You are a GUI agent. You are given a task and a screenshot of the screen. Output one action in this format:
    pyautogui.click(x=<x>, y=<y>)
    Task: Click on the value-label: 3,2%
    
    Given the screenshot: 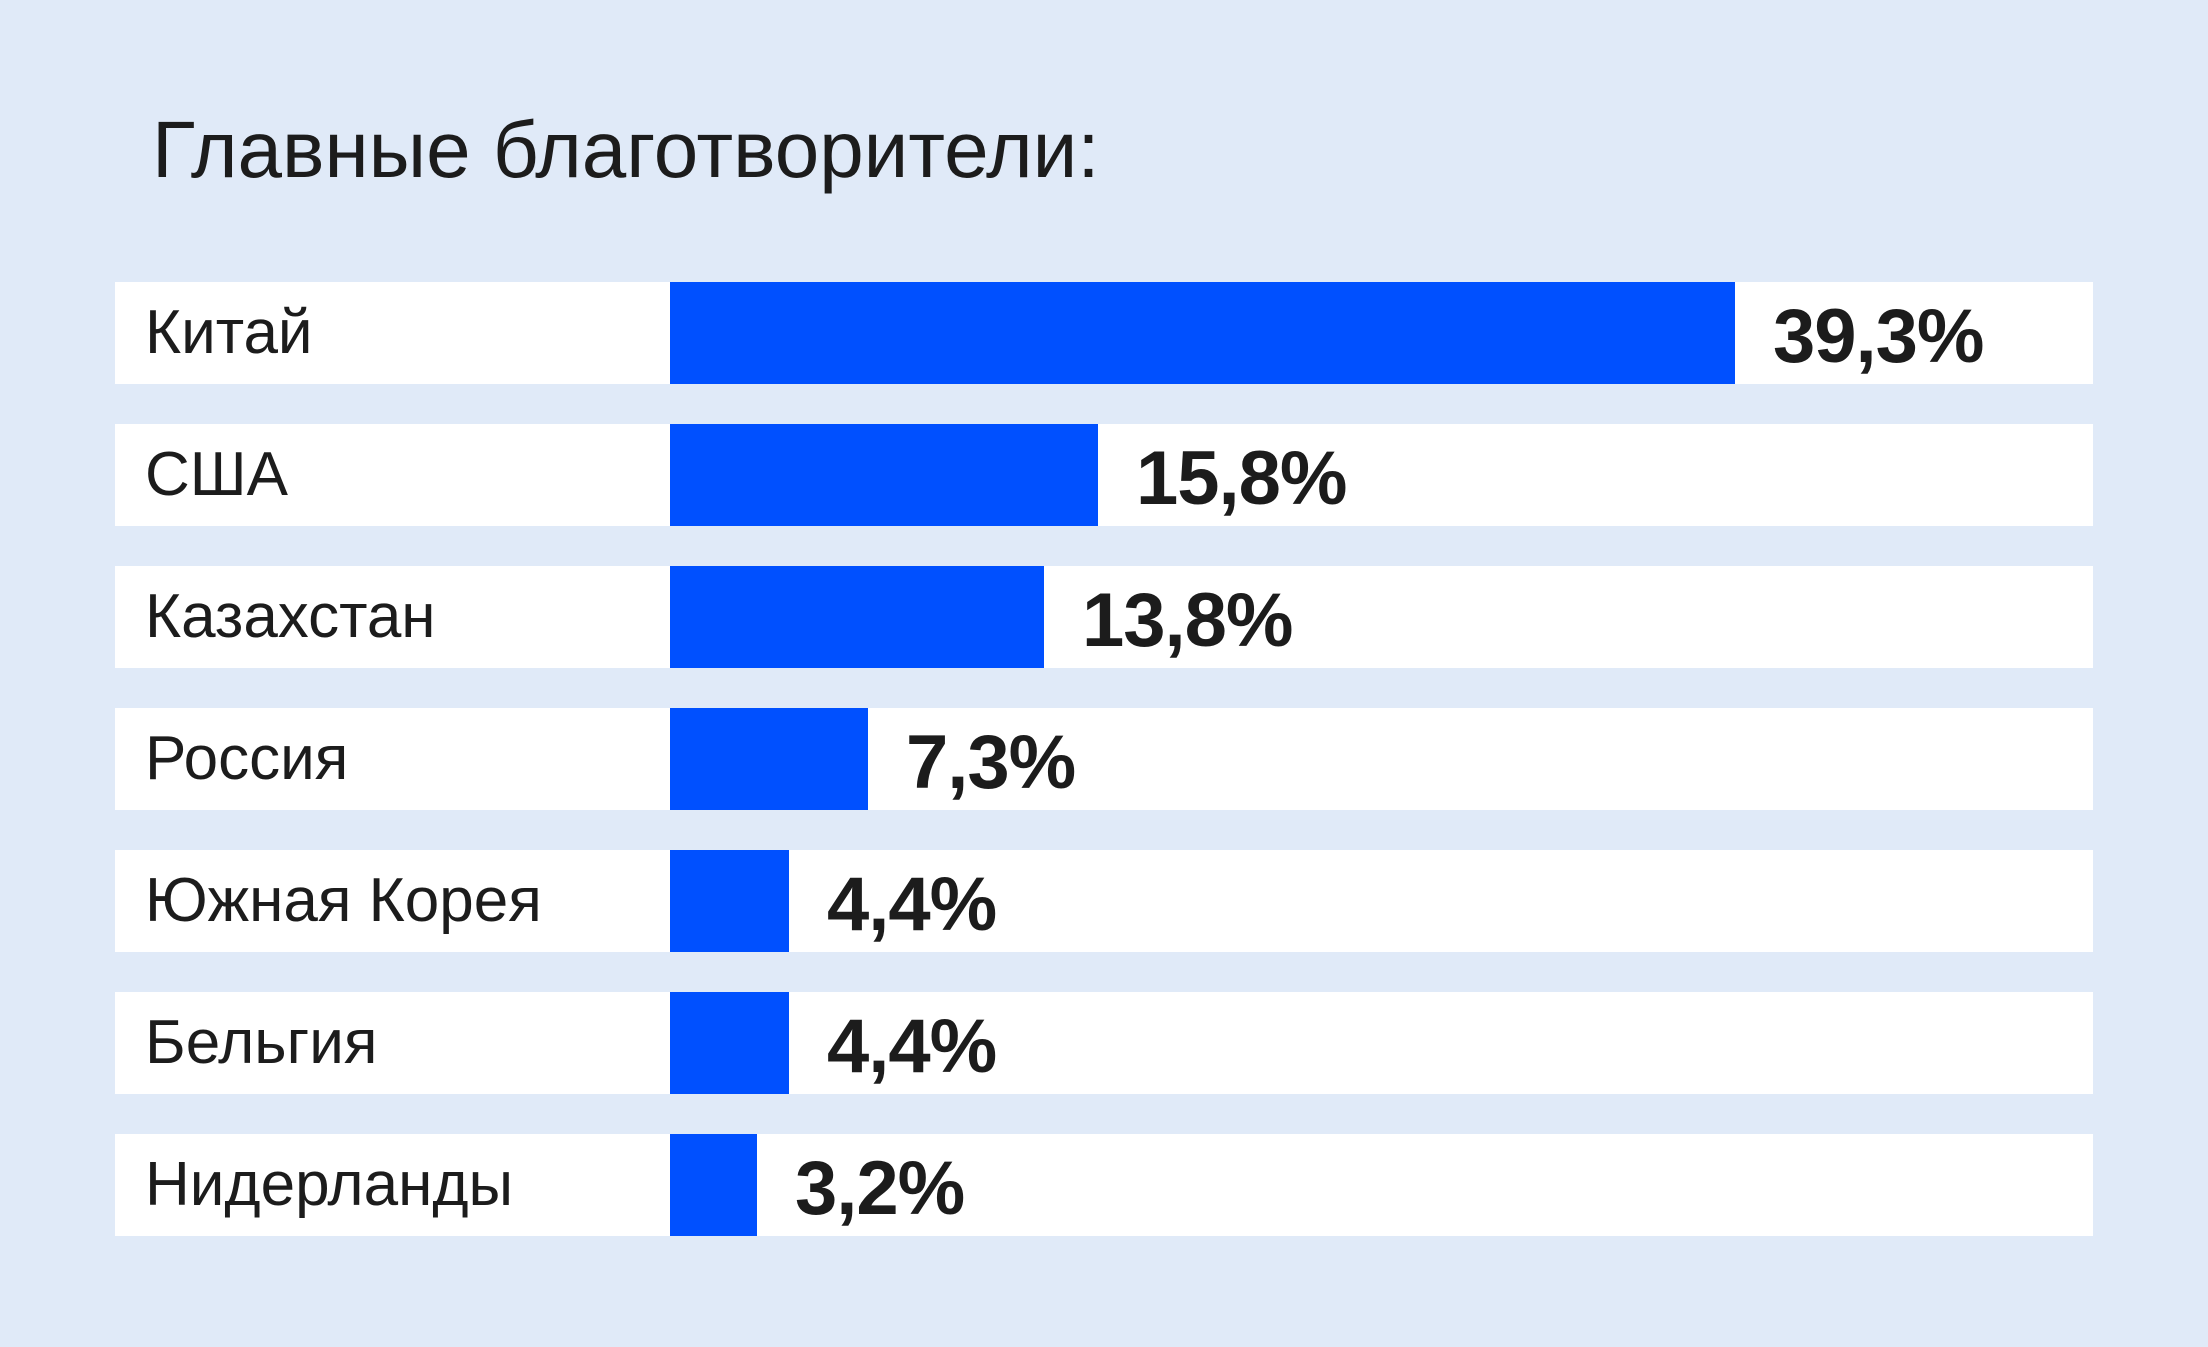 What is the action you would take?
    pyautogui.click(x=880, y=1188)
    